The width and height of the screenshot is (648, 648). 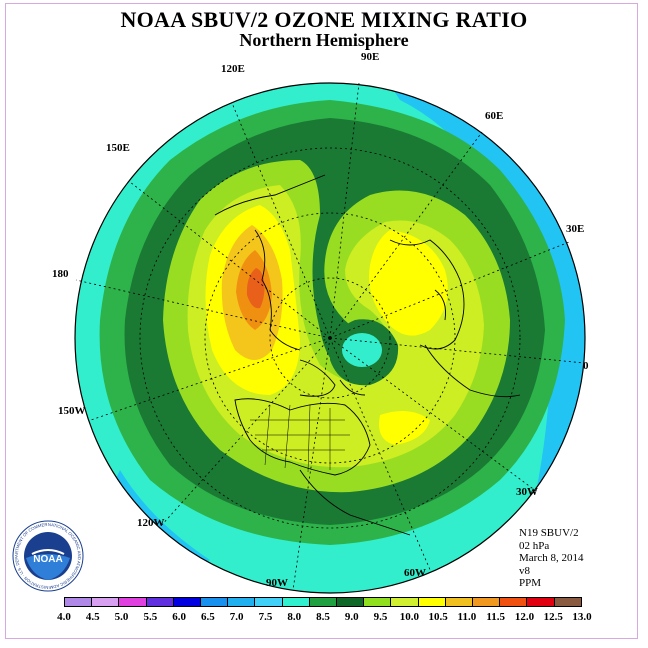 What do you see at coordinates (277, 583) in the screenshot?
I see `lon-label-90w: 90W` at bounding box center [277, 583].